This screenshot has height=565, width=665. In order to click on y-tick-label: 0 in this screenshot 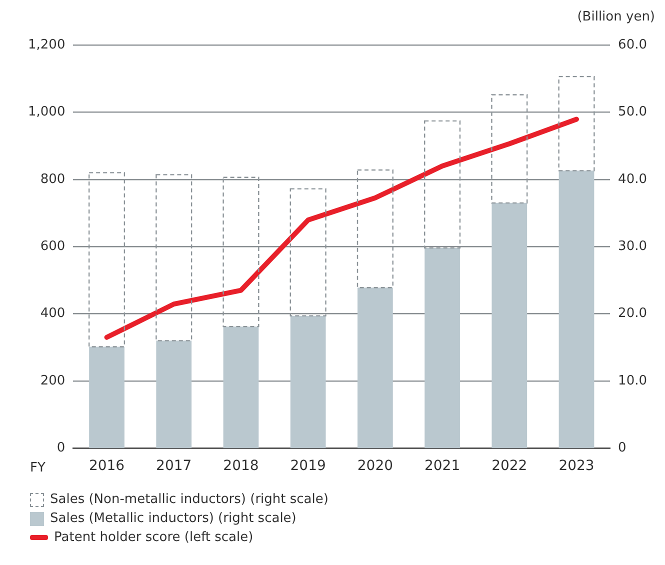, I will do `click(61, 448)`.